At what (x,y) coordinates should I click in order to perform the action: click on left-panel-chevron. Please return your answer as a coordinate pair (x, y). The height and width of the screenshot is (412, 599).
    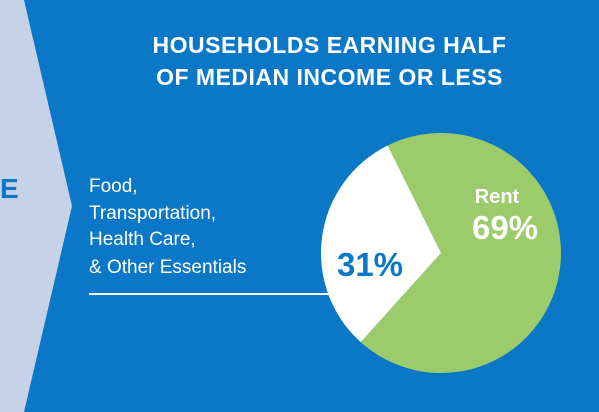
    Looking at the image, I should click on (36, 206).